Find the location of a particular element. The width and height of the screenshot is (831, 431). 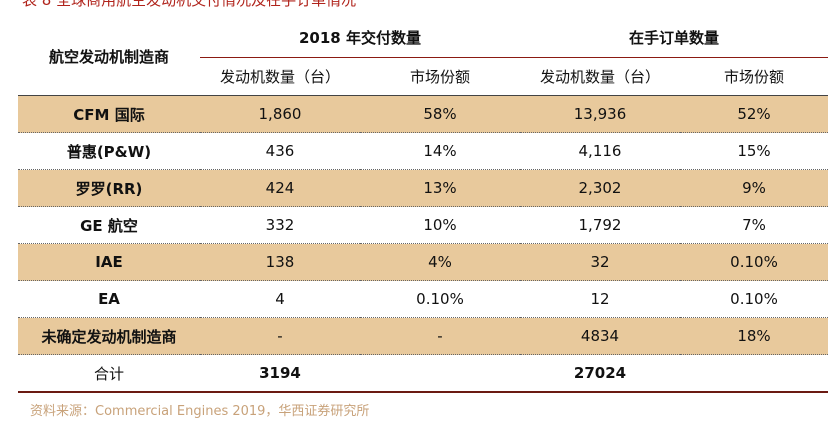

cell: 4834 is located at coordinates (600, 336).